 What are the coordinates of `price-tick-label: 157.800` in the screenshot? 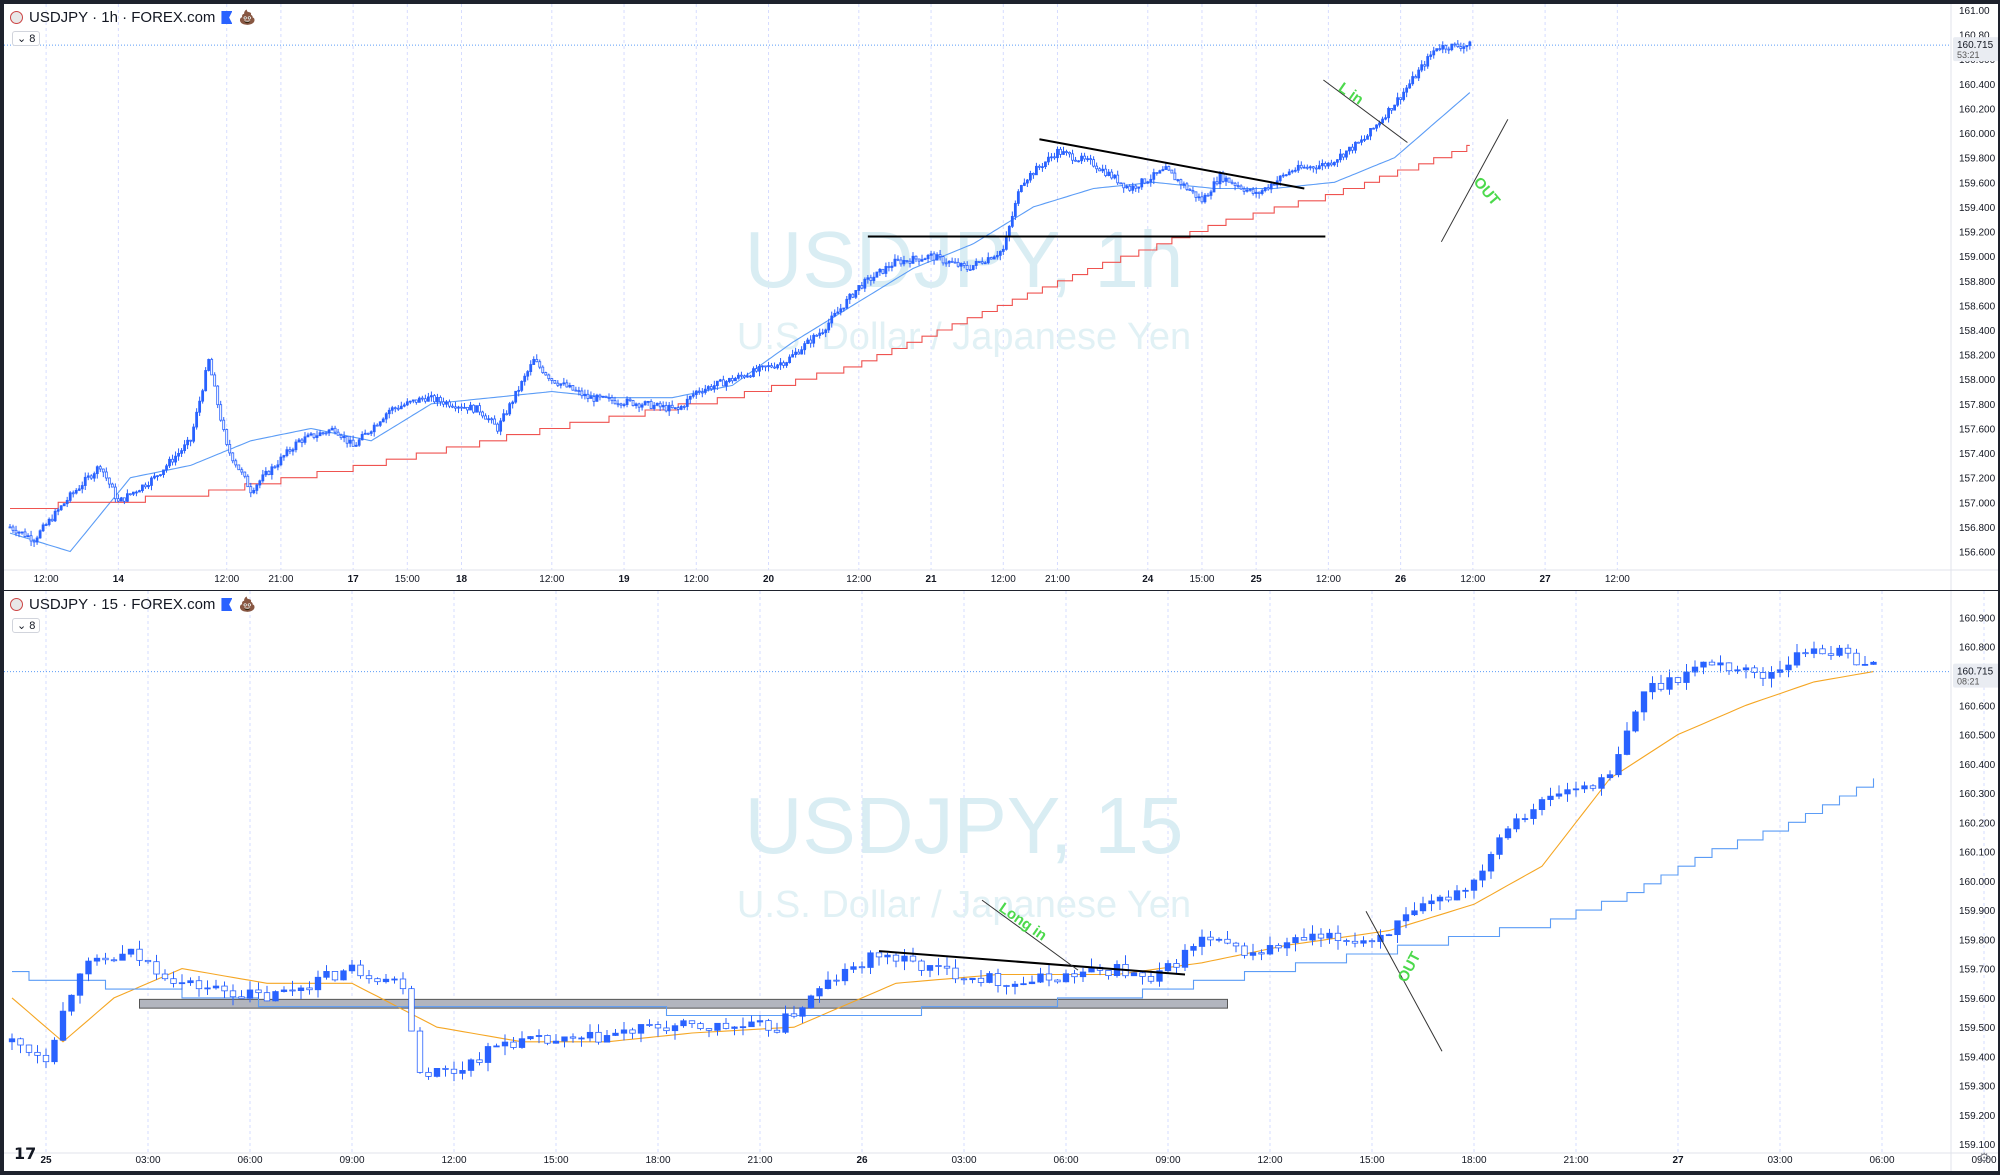 It's located at (1977, 405).